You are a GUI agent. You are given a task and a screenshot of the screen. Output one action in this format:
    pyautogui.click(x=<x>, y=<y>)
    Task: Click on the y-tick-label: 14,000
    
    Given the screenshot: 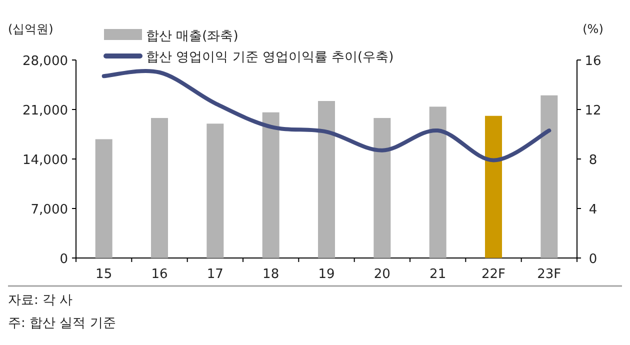 What is the action you would take?
    pyautogui.click(x=45, y=160)
    